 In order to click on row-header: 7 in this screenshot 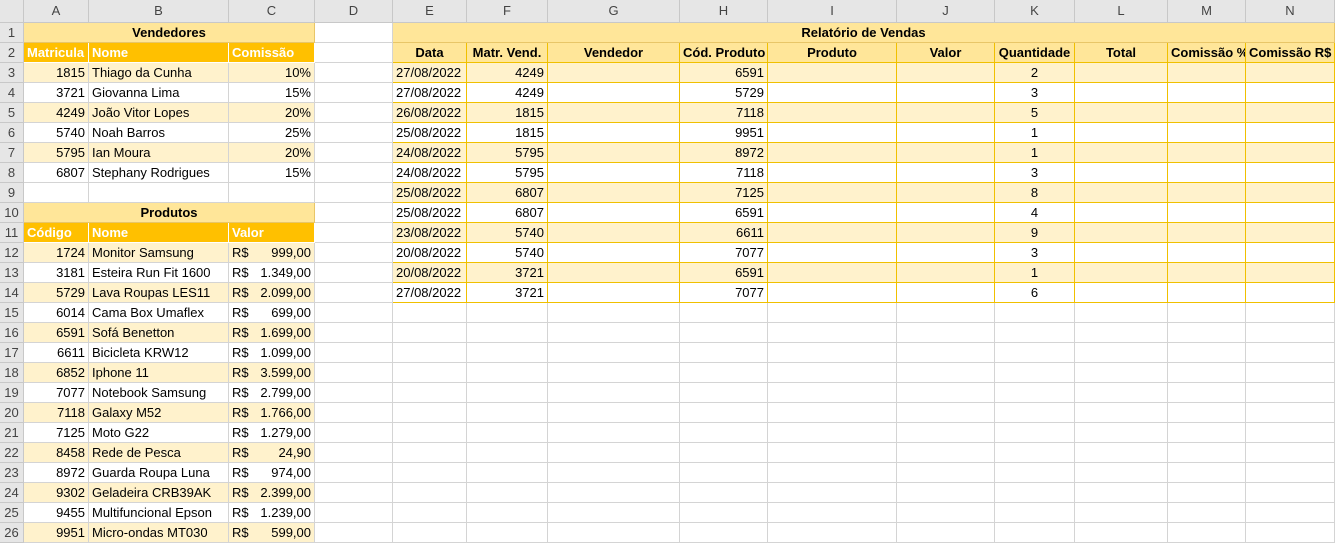, I will do `click(12, 153)`.